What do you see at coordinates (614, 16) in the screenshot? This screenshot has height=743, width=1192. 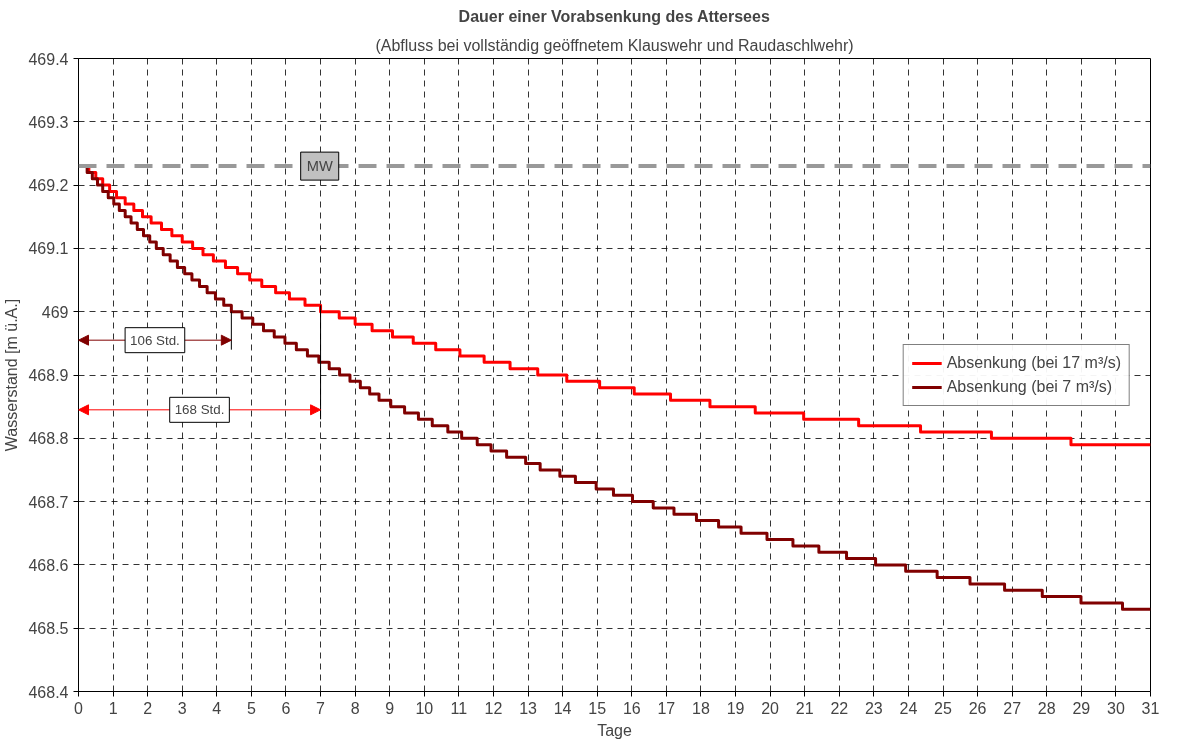 I see `chart-title: Dauer einer Vorabsenkung des Attersees` at bounding box center [614, 16].